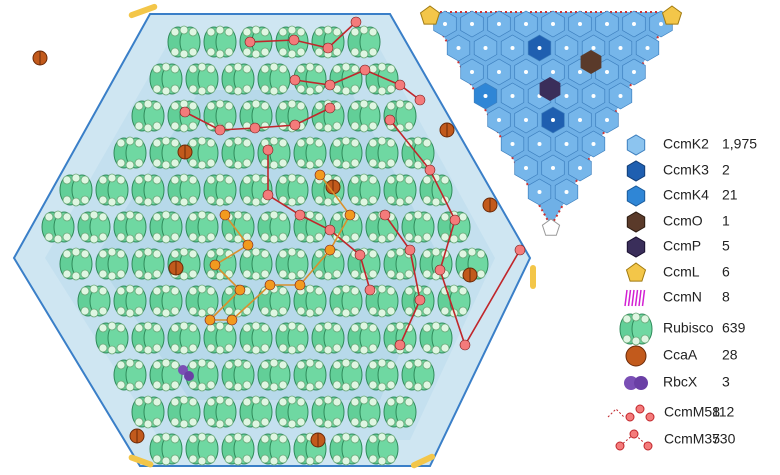  What do you see at coordinates (686, 195) in the screenshot?
I see `legend-name: CcmK4` at bounding box center [686, 195].